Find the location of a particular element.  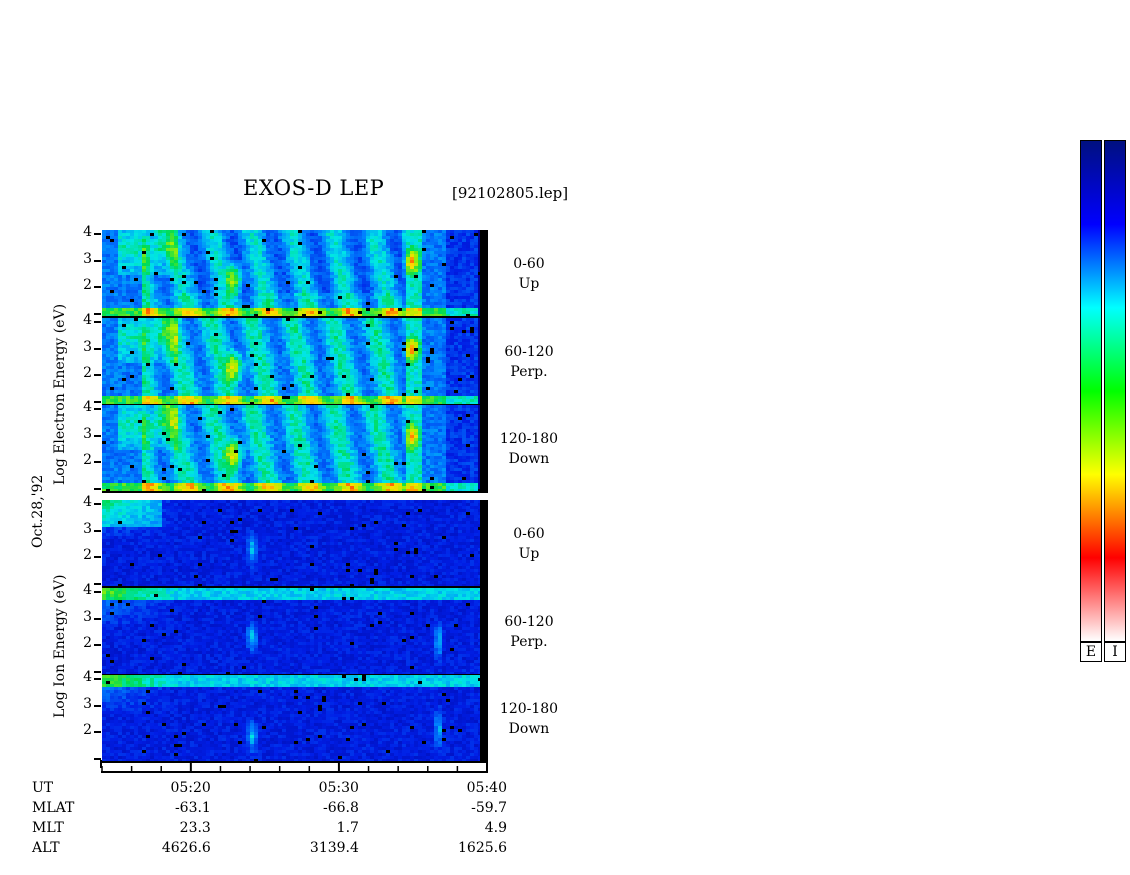

colorbar-label-i: I is located at coordinates (1115, 652).